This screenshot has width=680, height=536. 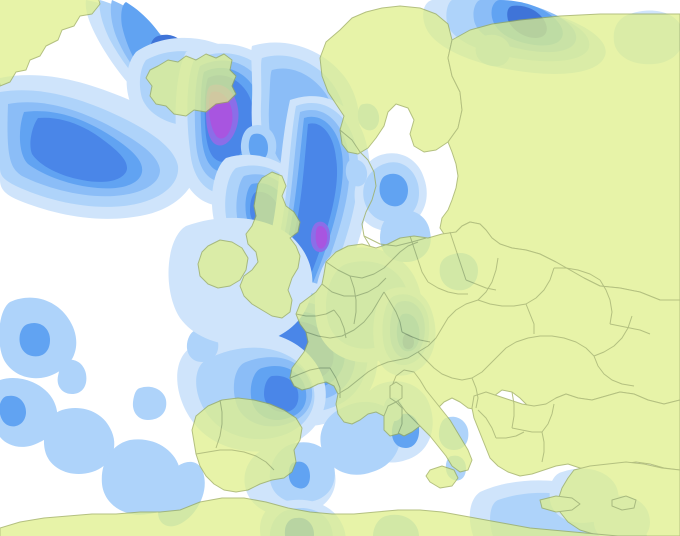 What do you see at coordinates (396, 392) in the screenshot?
I see `land-corsica` at bounding box center [396, 392].